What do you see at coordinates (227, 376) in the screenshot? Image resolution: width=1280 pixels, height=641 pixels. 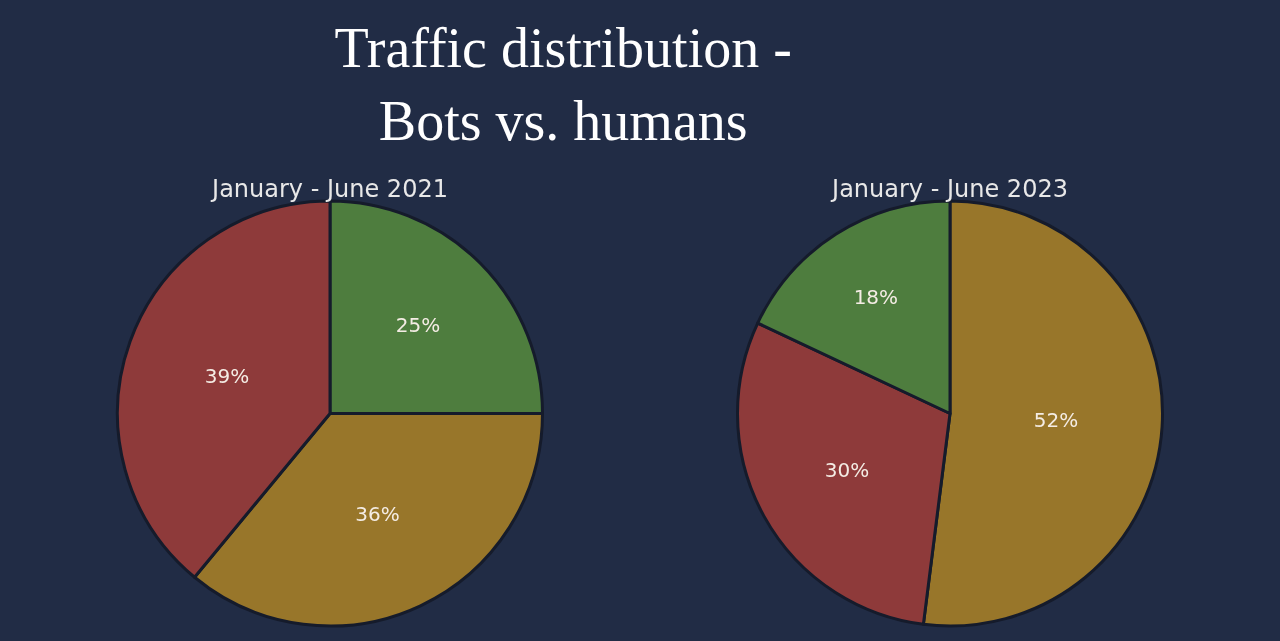 I see `data-label: 39%` at bounding box center [227, 376].